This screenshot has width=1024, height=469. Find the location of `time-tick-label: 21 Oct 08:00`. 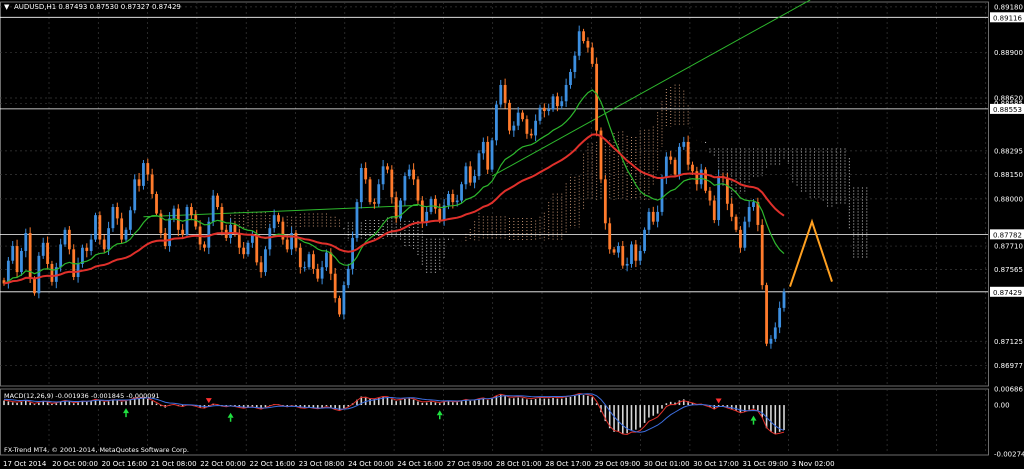

time-tick-label: 21 Oct 08:00 is located at coordinates (174, 464).